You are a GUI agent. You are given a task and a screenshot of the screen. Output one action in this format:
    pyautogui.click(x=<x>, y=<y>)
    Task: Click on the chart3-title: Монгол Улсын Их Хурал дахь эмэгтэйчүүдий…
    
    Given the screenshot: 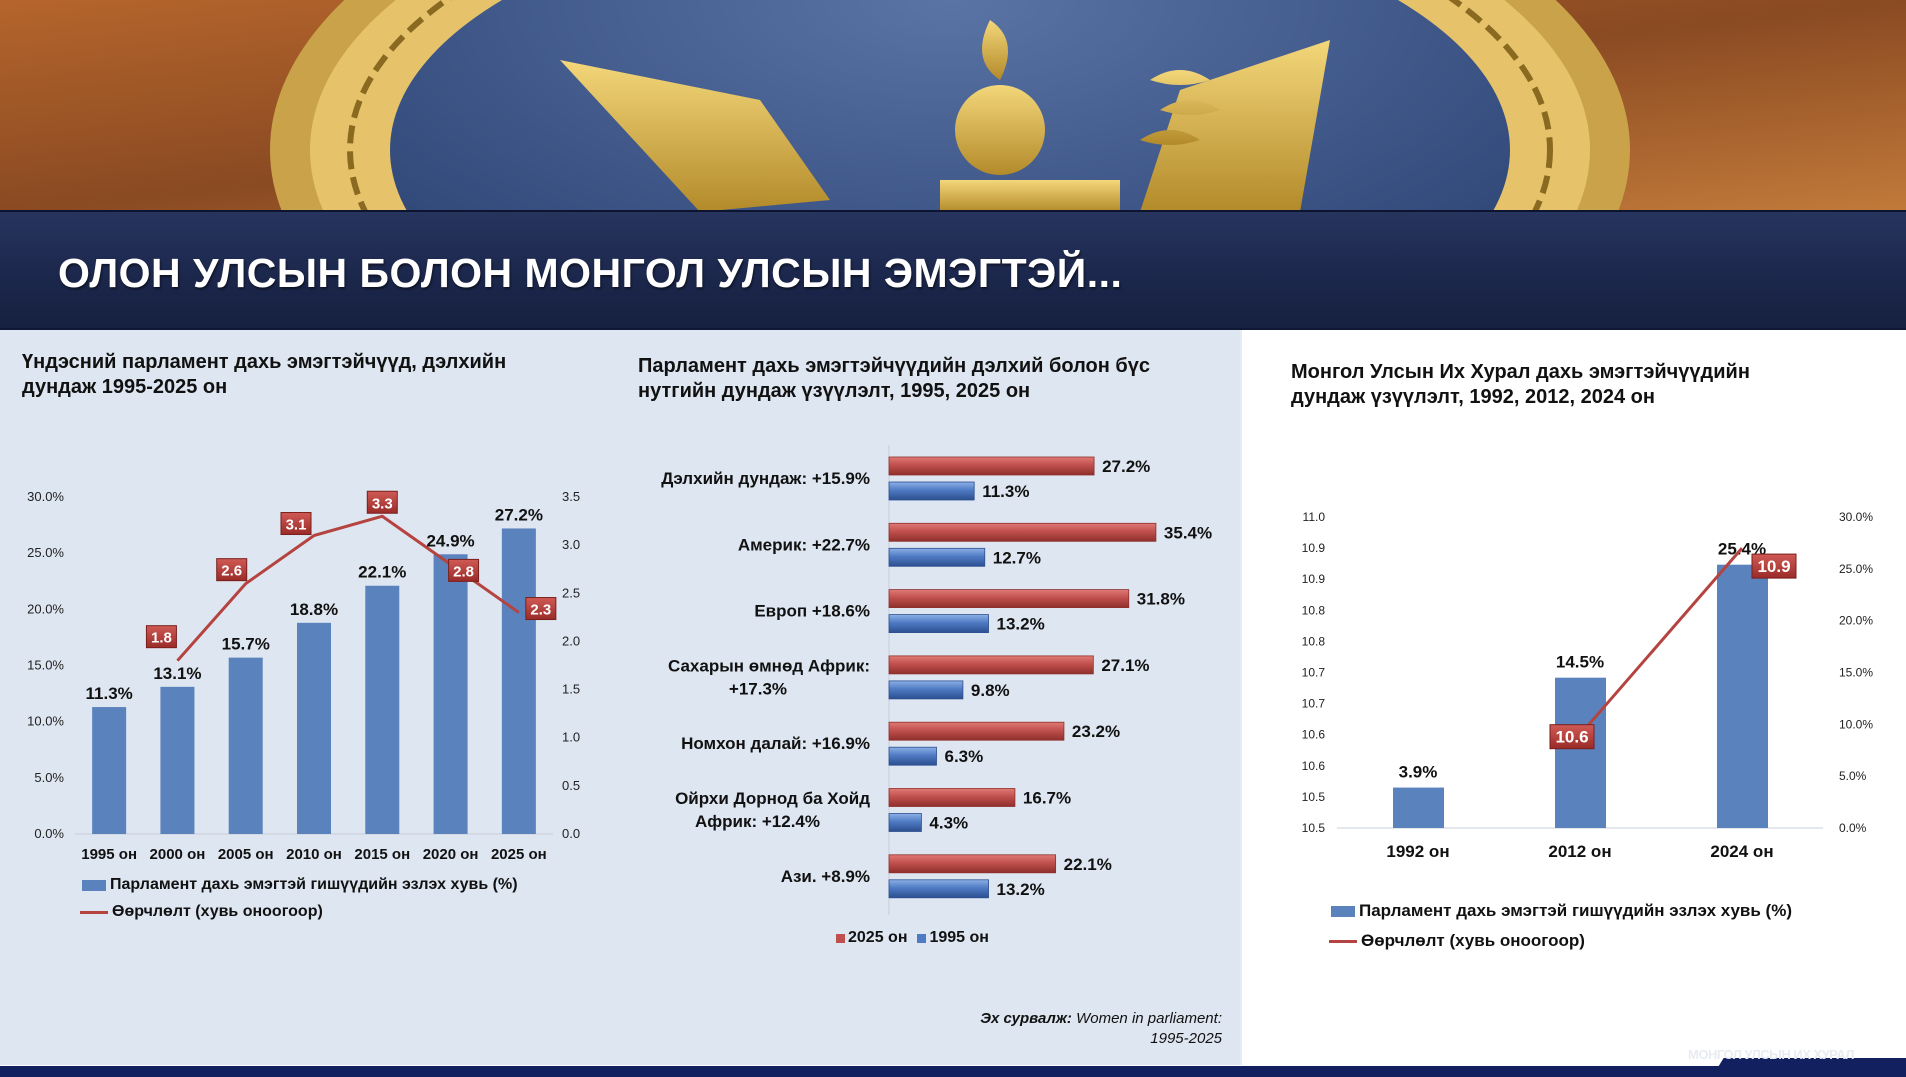 What is the action you would take?
    pyautogui.click(x=1520, y=385)
    